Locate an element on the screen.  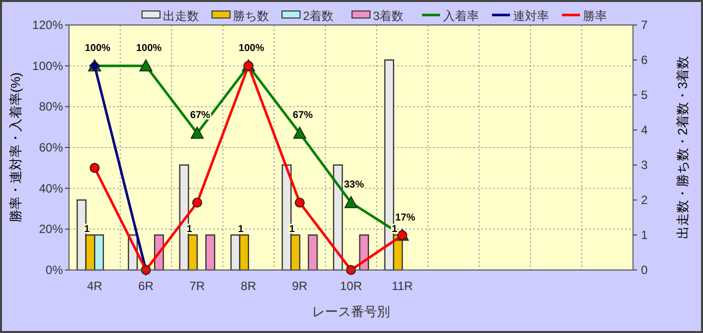
legend-label: 2着数 is located at coordinates (318, 16).